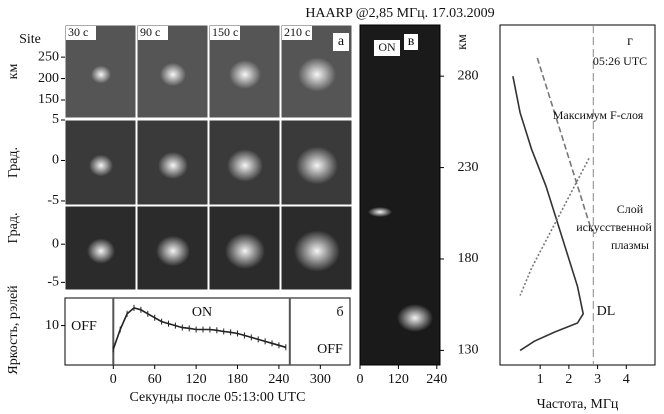 This screenshot has width=664, height=414. What do you see at coordinates (48, 78) in the screenshot?
I see `y-tick-label: 200` at bounding box center [48, 78].